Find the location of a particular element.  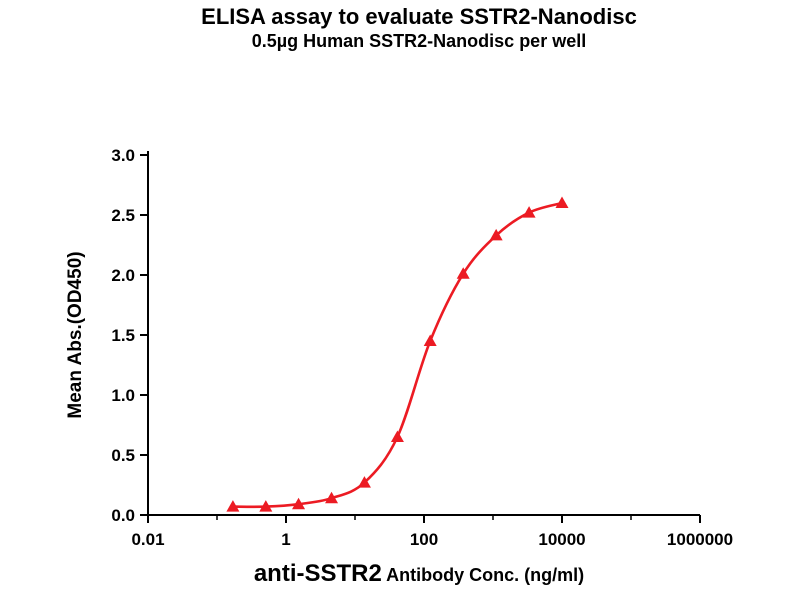

y-tick-label: 2.5 is located at coordinates (123, 215).